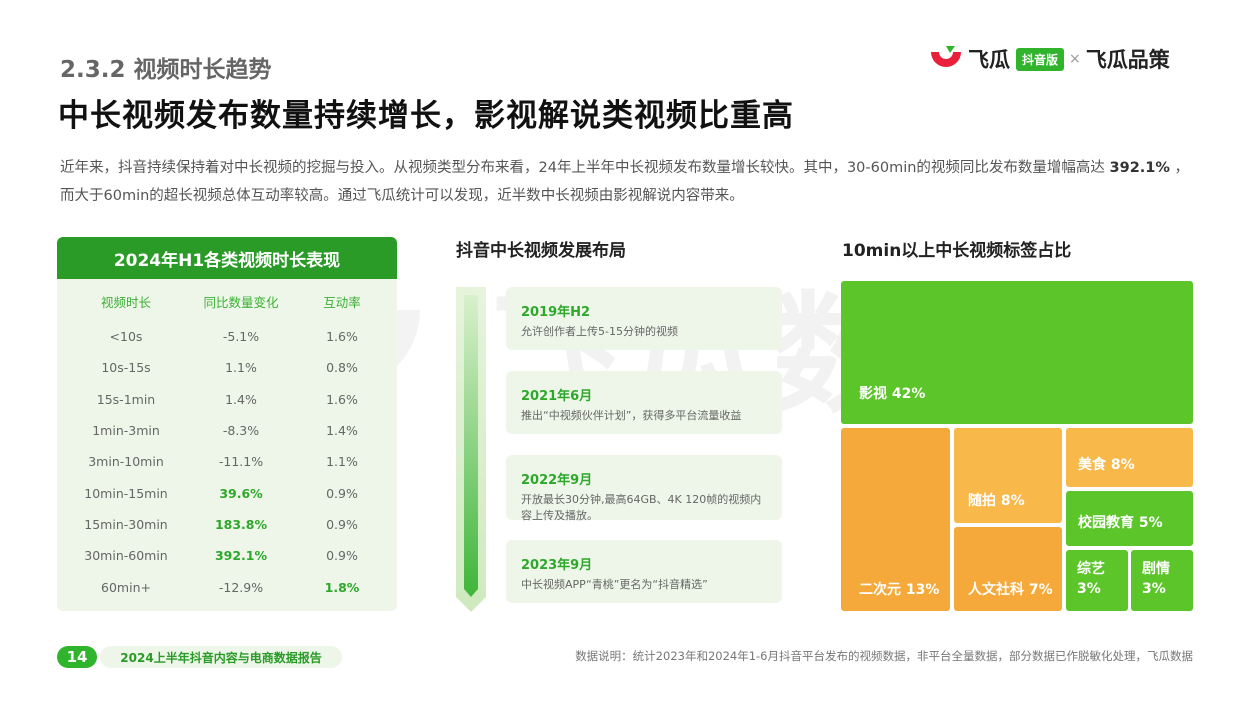 This screenshot has width=1250, height=703. What do you see at coordinates (989, 60) in the screenshot?
I see `logo-brand: 飞瓜` at bounding box center [989, 60].